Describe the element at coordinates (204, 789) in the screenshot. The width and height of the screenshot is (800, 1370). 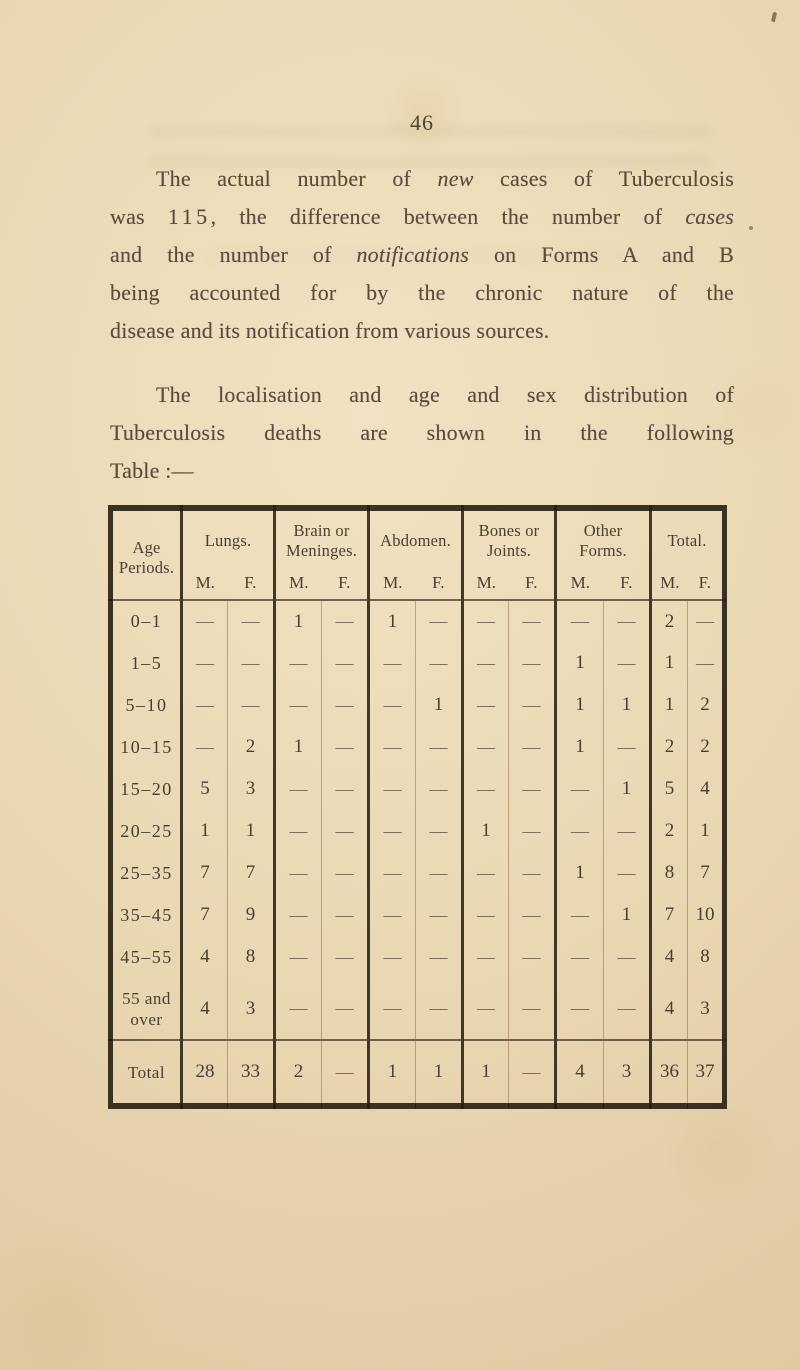
I see `table-cell: 5` at that location.